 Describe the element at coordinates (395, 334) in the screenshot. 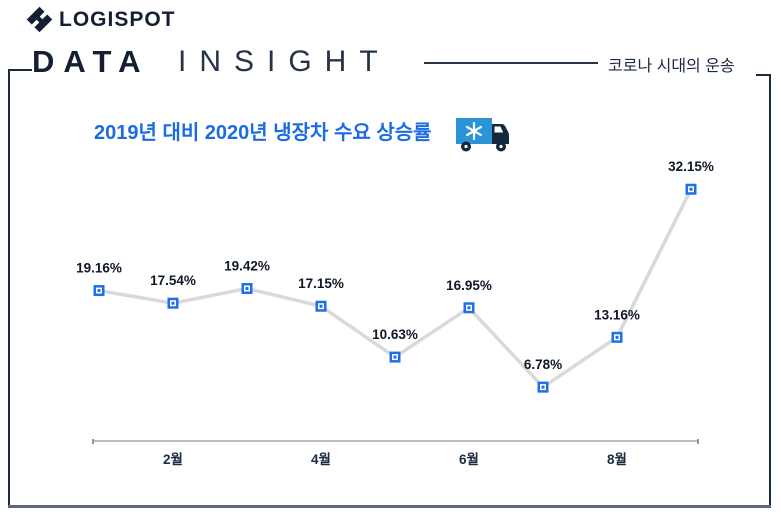

I see `data-point-label: 10.63%` at that location.